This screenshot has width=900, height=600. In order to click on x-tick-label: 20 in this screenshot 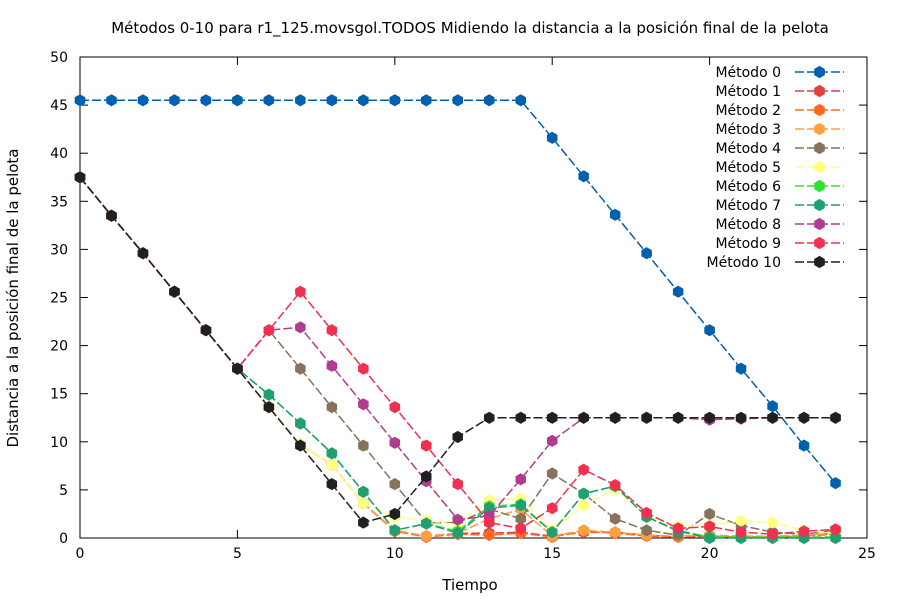, I will do `click(710, 554)`.